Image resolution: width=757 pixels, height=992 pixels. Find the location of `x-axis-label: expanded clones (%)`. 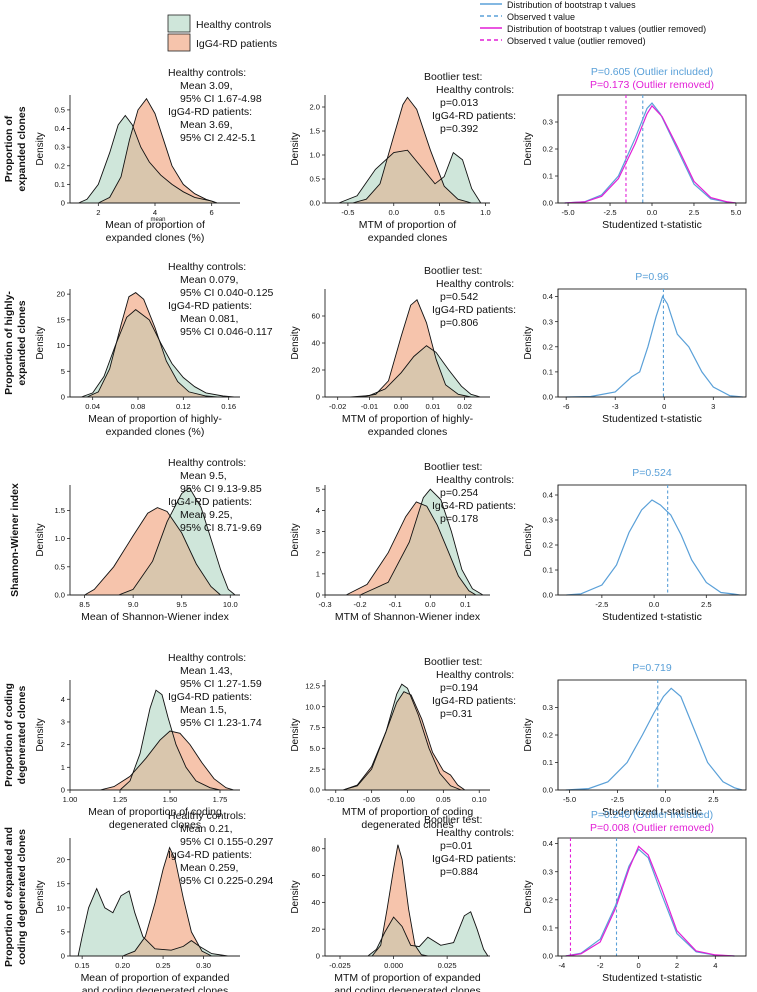

x-axis-label: expanded clones (%) is located at coordinates (155, 238).